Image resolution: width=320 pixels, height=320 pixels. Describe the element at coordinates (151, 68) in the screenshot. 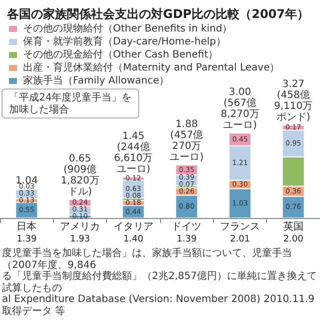

I see `legend-label: 出産・育児休業給付（Maternity and Parental Leave）` at that location.